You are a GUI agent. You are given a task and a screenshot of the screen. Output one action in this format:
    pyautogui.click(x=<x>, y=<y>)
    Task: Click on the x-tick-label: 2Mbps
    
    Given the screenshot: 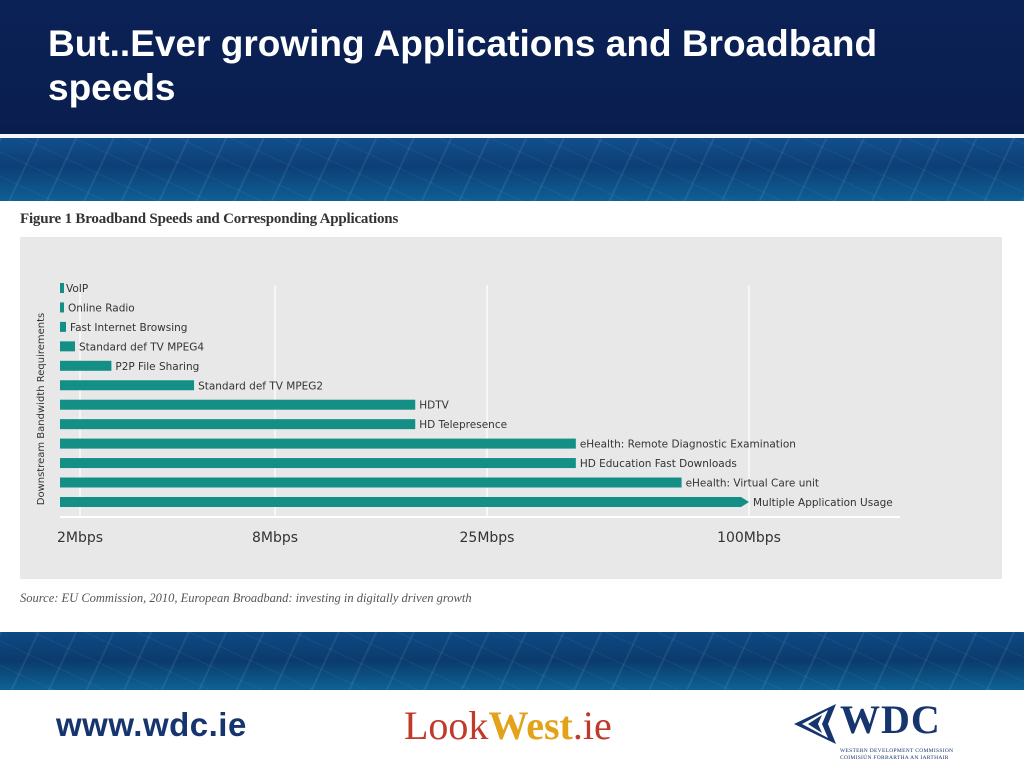 What is the action you would take?
    pyautogui.click(x=80, y=538)
    